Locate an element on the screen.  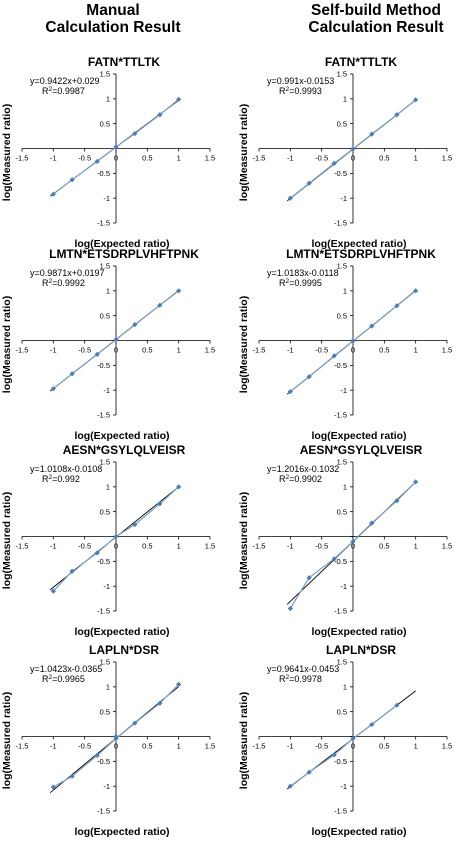
chart-title: FATN*TTLTK is located at coordinates (361, 62).